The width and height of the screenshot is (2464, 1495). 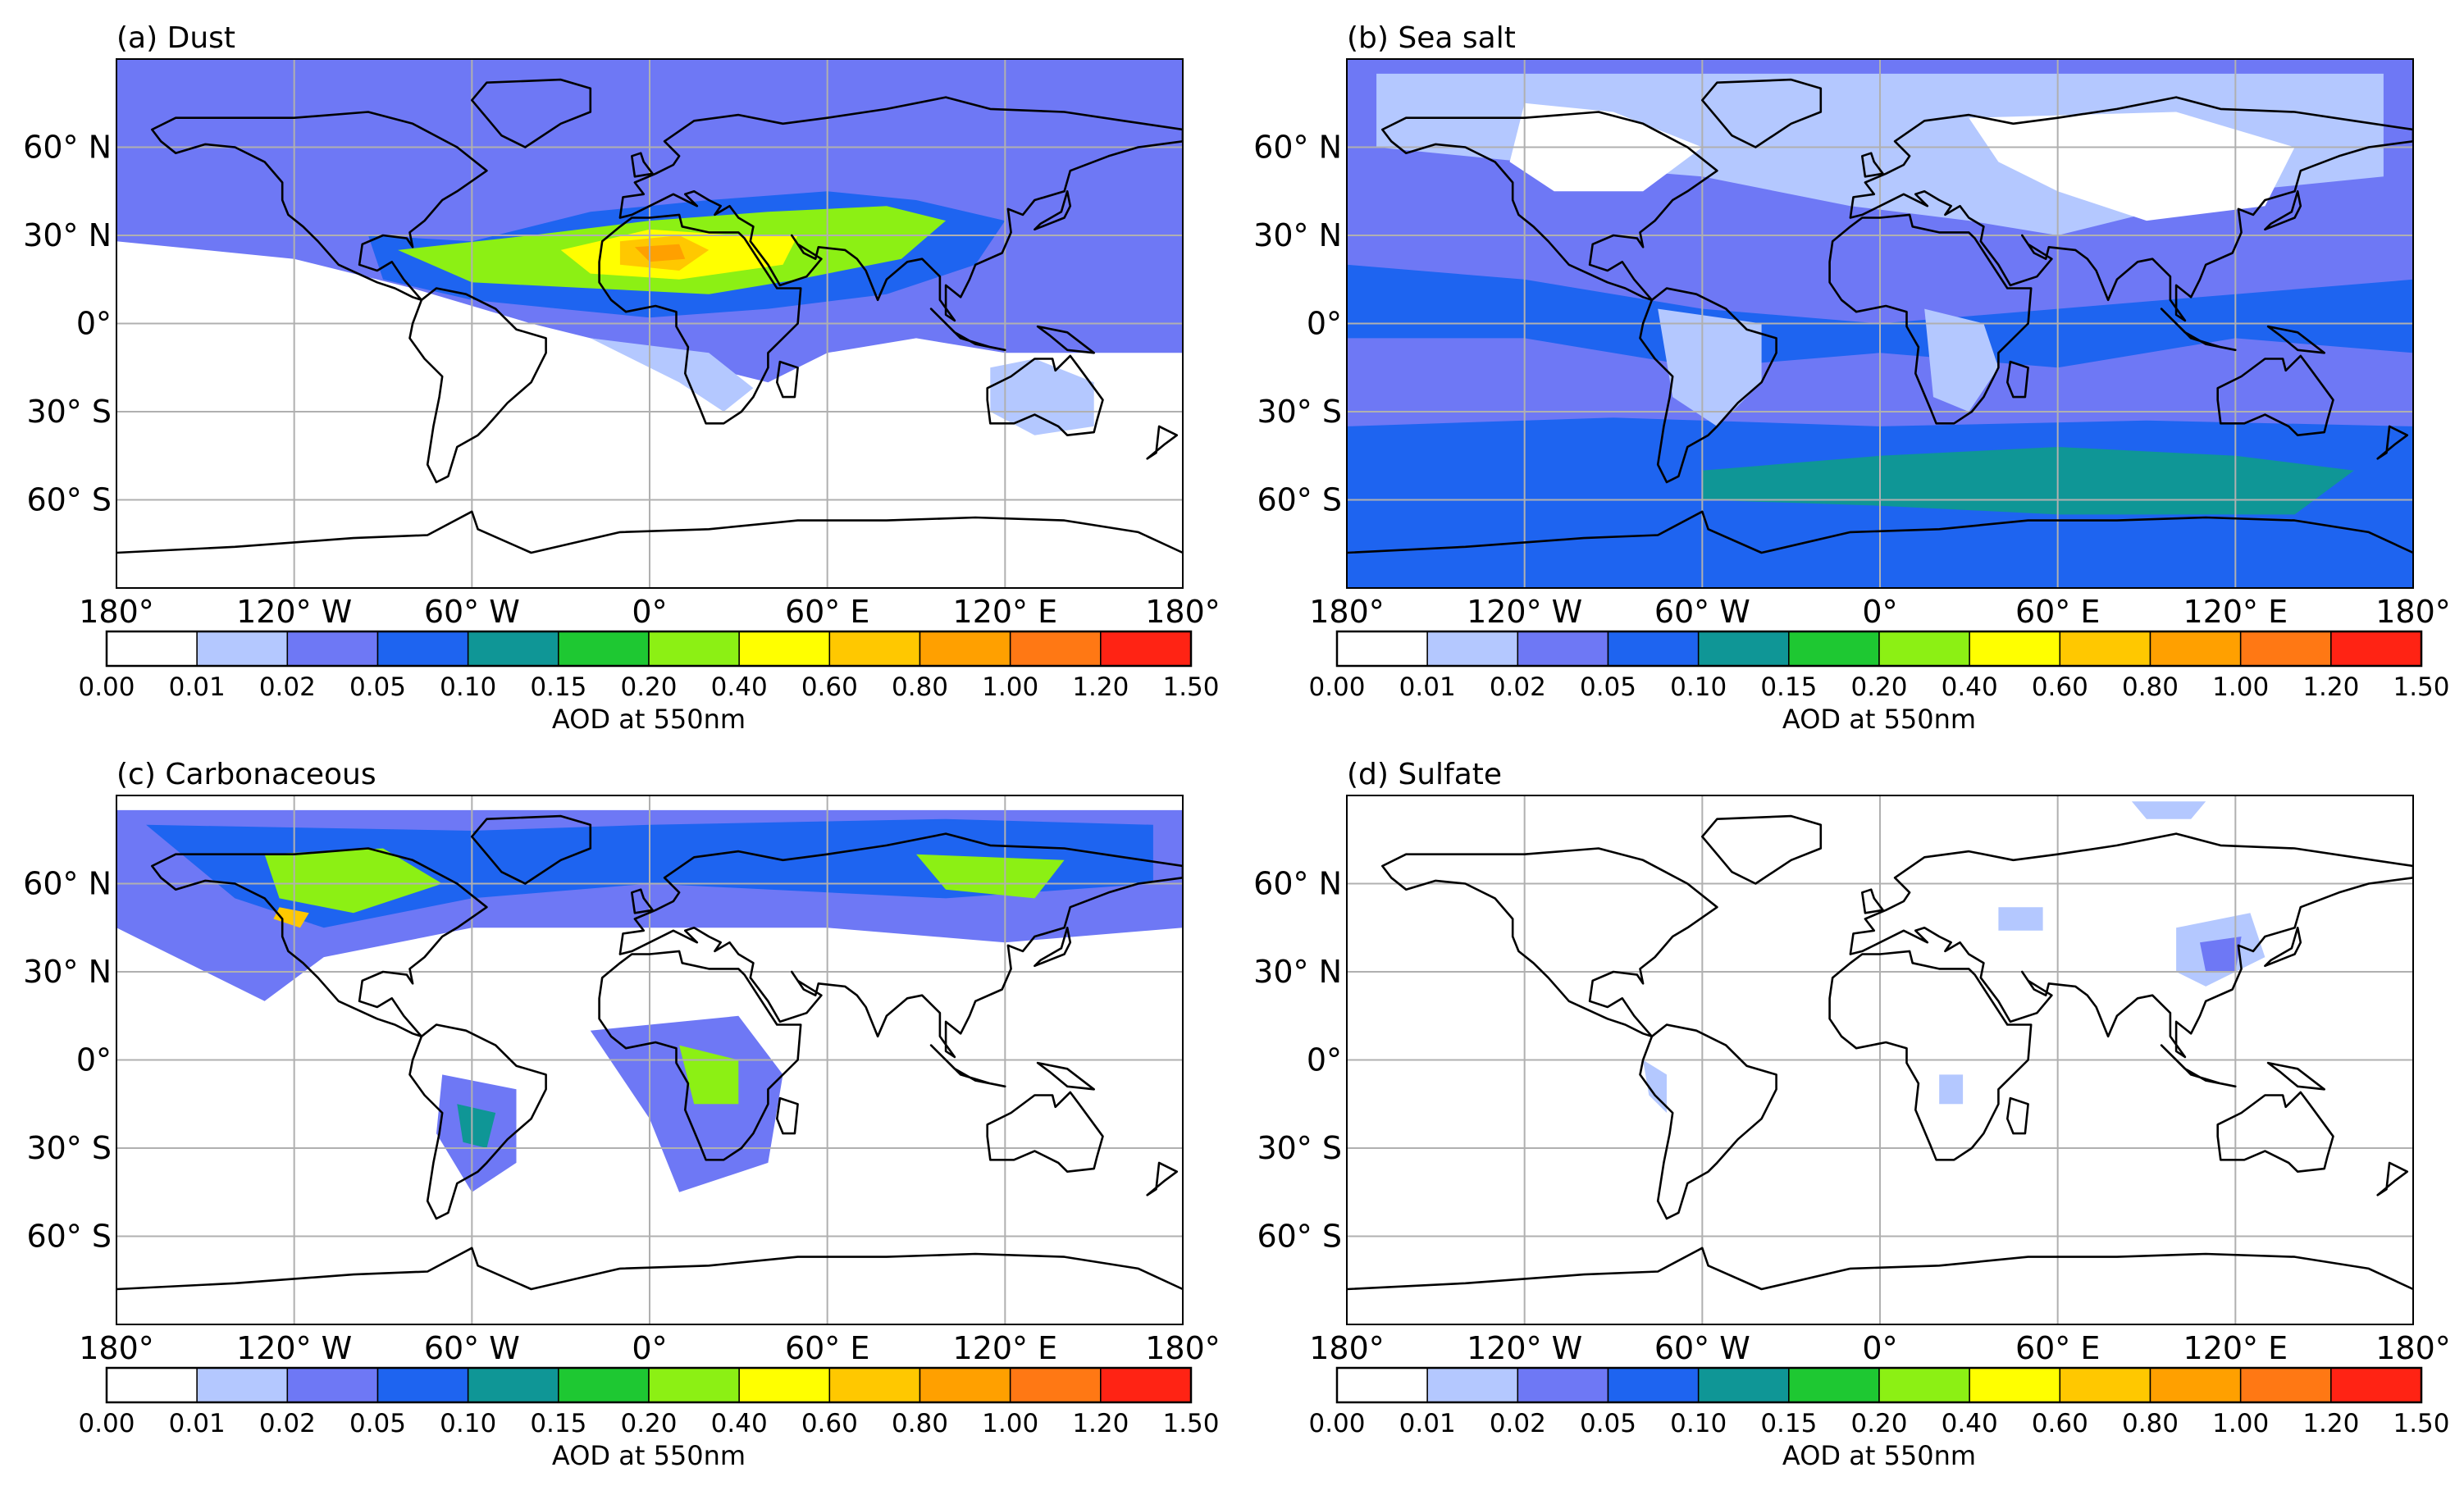 I want to click on coastline-africa, so click(x=700, y=1055).